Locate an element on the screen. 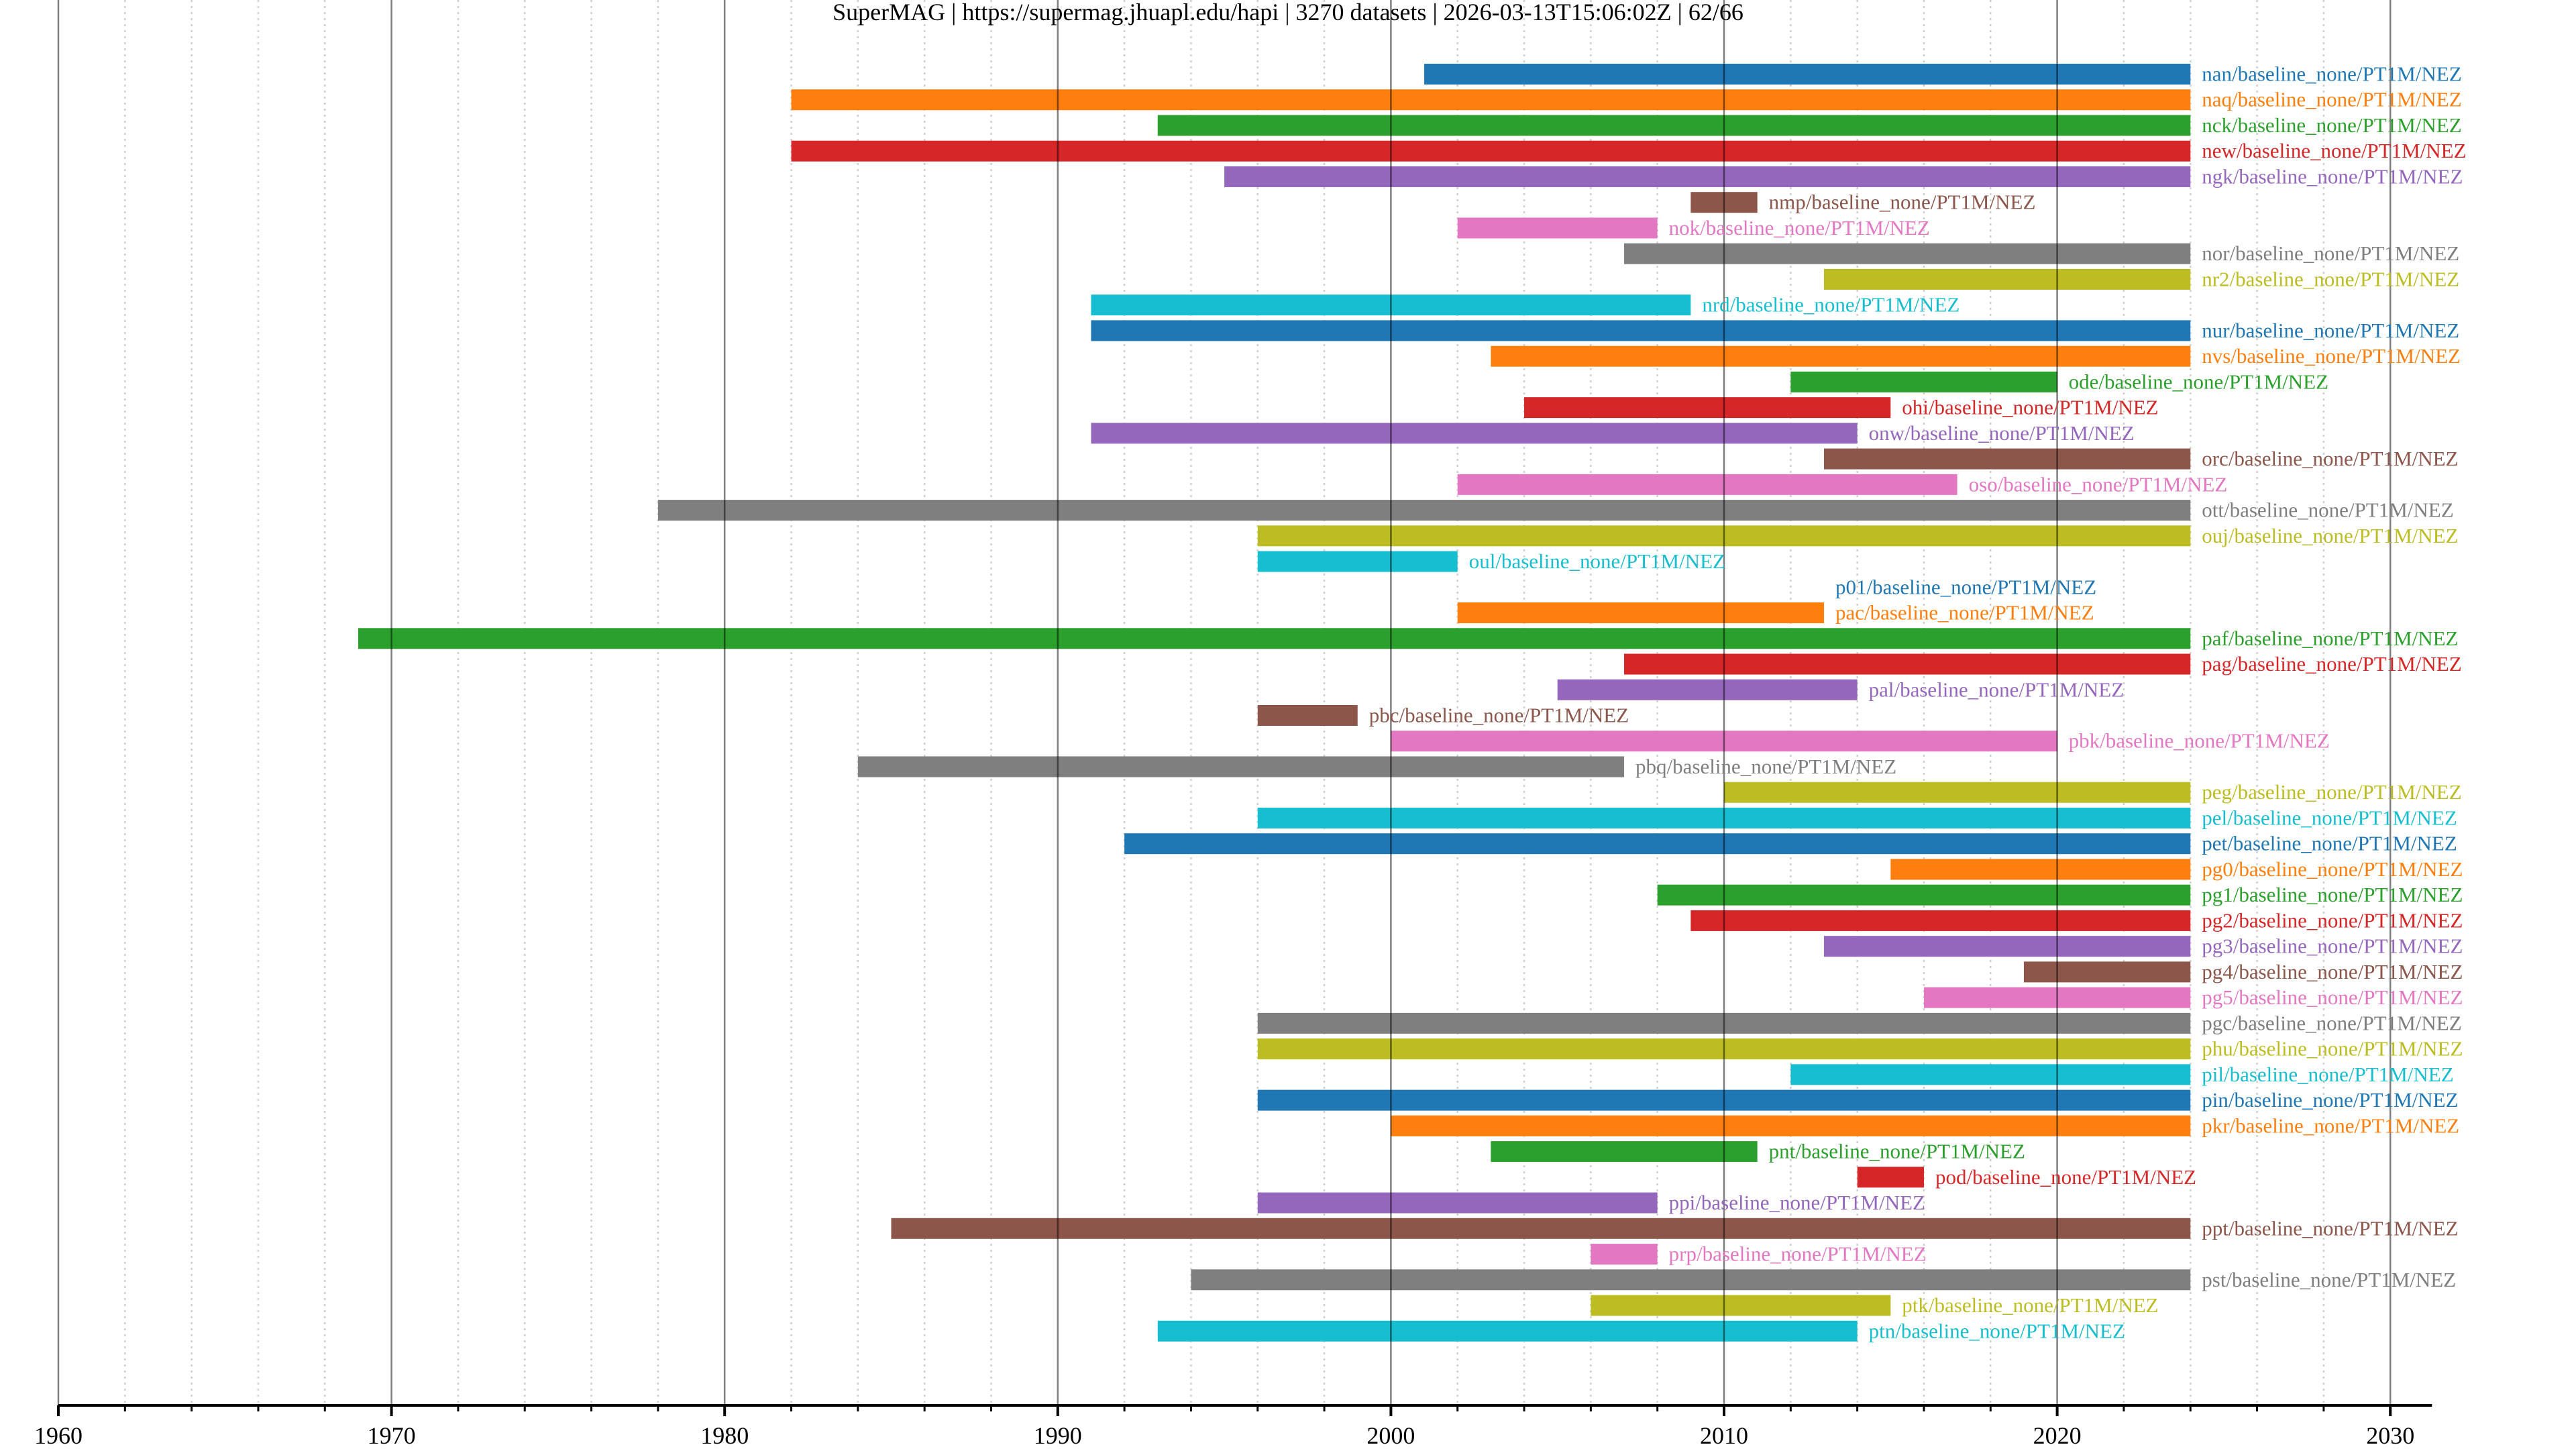 This screenshot has width=2576, height=1449. label-nvs: nvs/baseline_none/PT1M/NEZ is located at coordinates (2331, 356).